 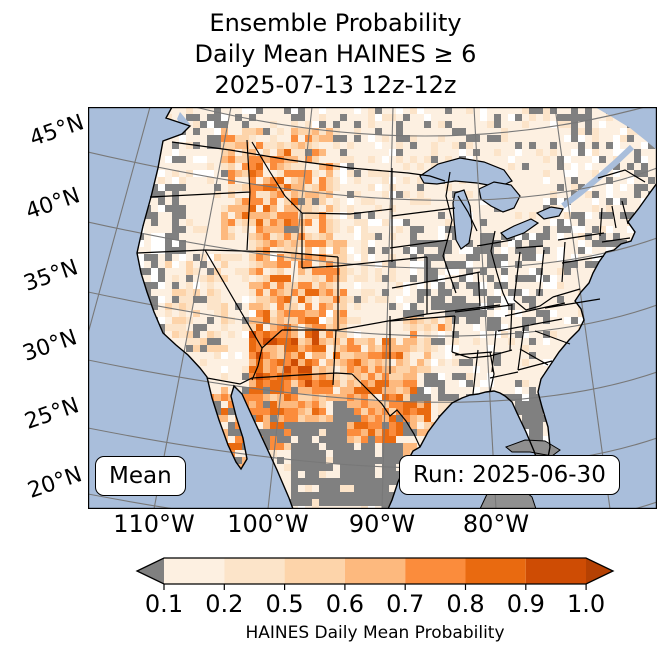 What do you see at coordinates (375, 633) in the screenshot?
I see `colorbar-caption: HAINES Daily Mean Probability` at bounding box center [375, 633].